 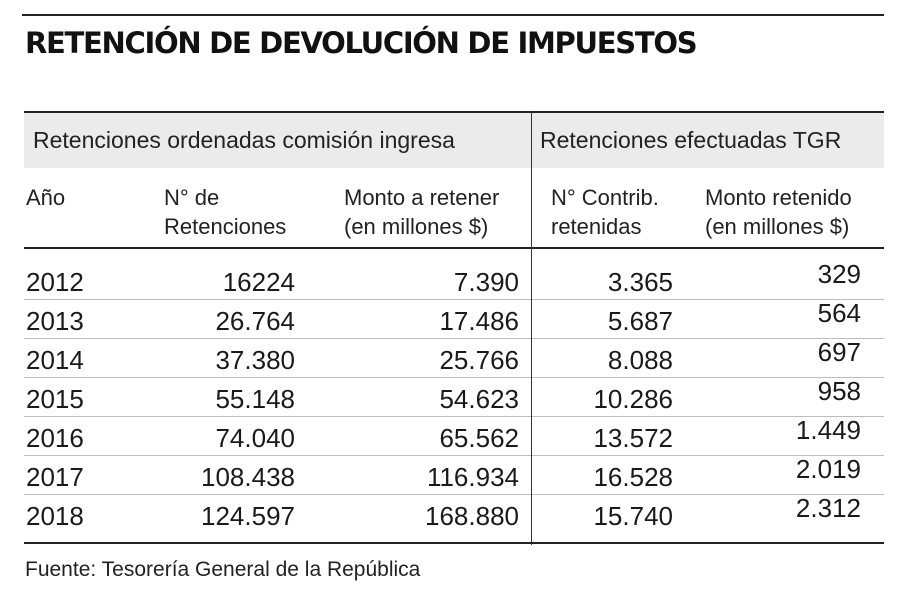 I want to click on cell-amount-to-retain: 116.934, so click(x=472, y=477).